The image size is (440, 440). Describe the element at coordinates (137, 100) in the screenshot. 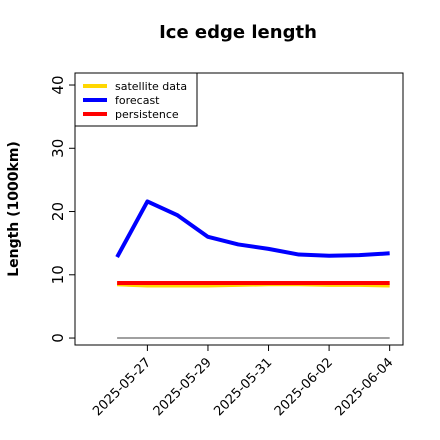

I see `legend-label: forecast` at that location.